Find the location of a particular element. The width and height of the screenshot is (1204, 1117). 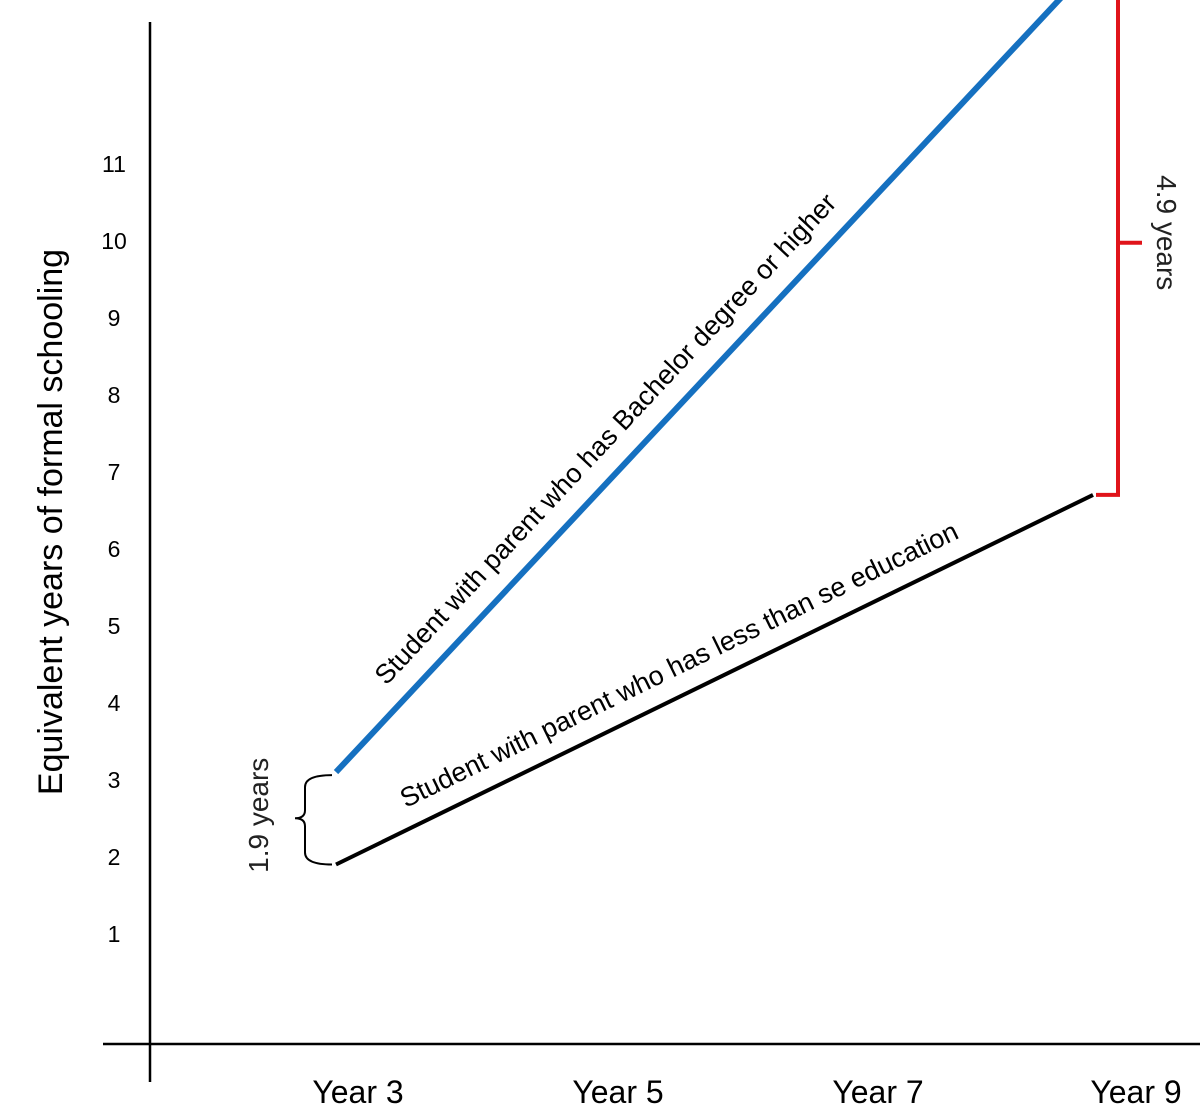

y-tick-label: 7 is located at coordinates (114, 472).